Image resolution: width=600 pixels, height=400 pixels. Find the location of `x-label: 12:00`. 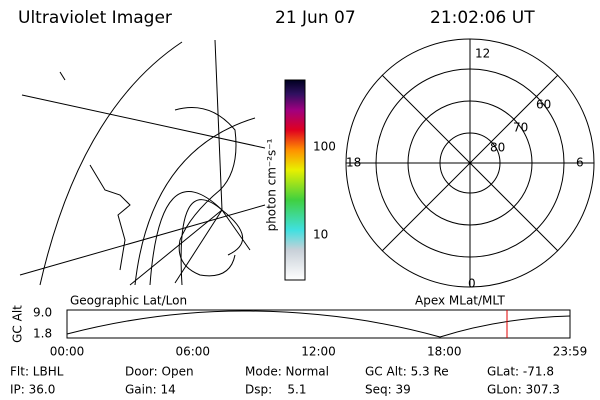

x-label: 12:00 is located at coordinates (318, 352).